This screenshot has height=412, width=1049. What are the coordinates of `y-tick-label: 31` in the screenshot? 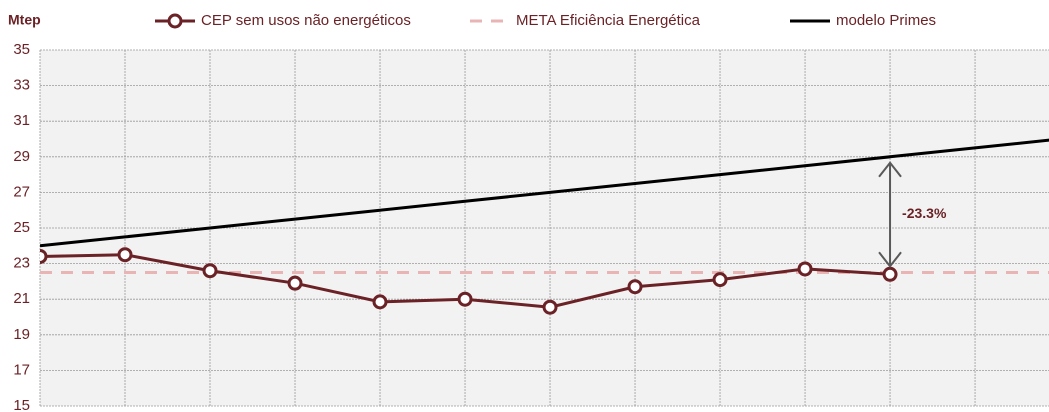 It's located at (21, 120).